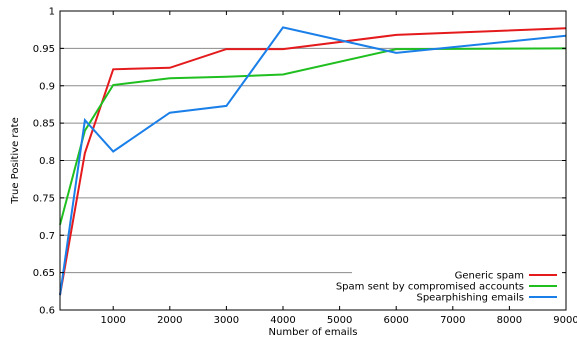  What do you see at coordinates (112, 320) in the screenshot?
I see `x-tick-label: 1000` at bounding box center [112, 320].